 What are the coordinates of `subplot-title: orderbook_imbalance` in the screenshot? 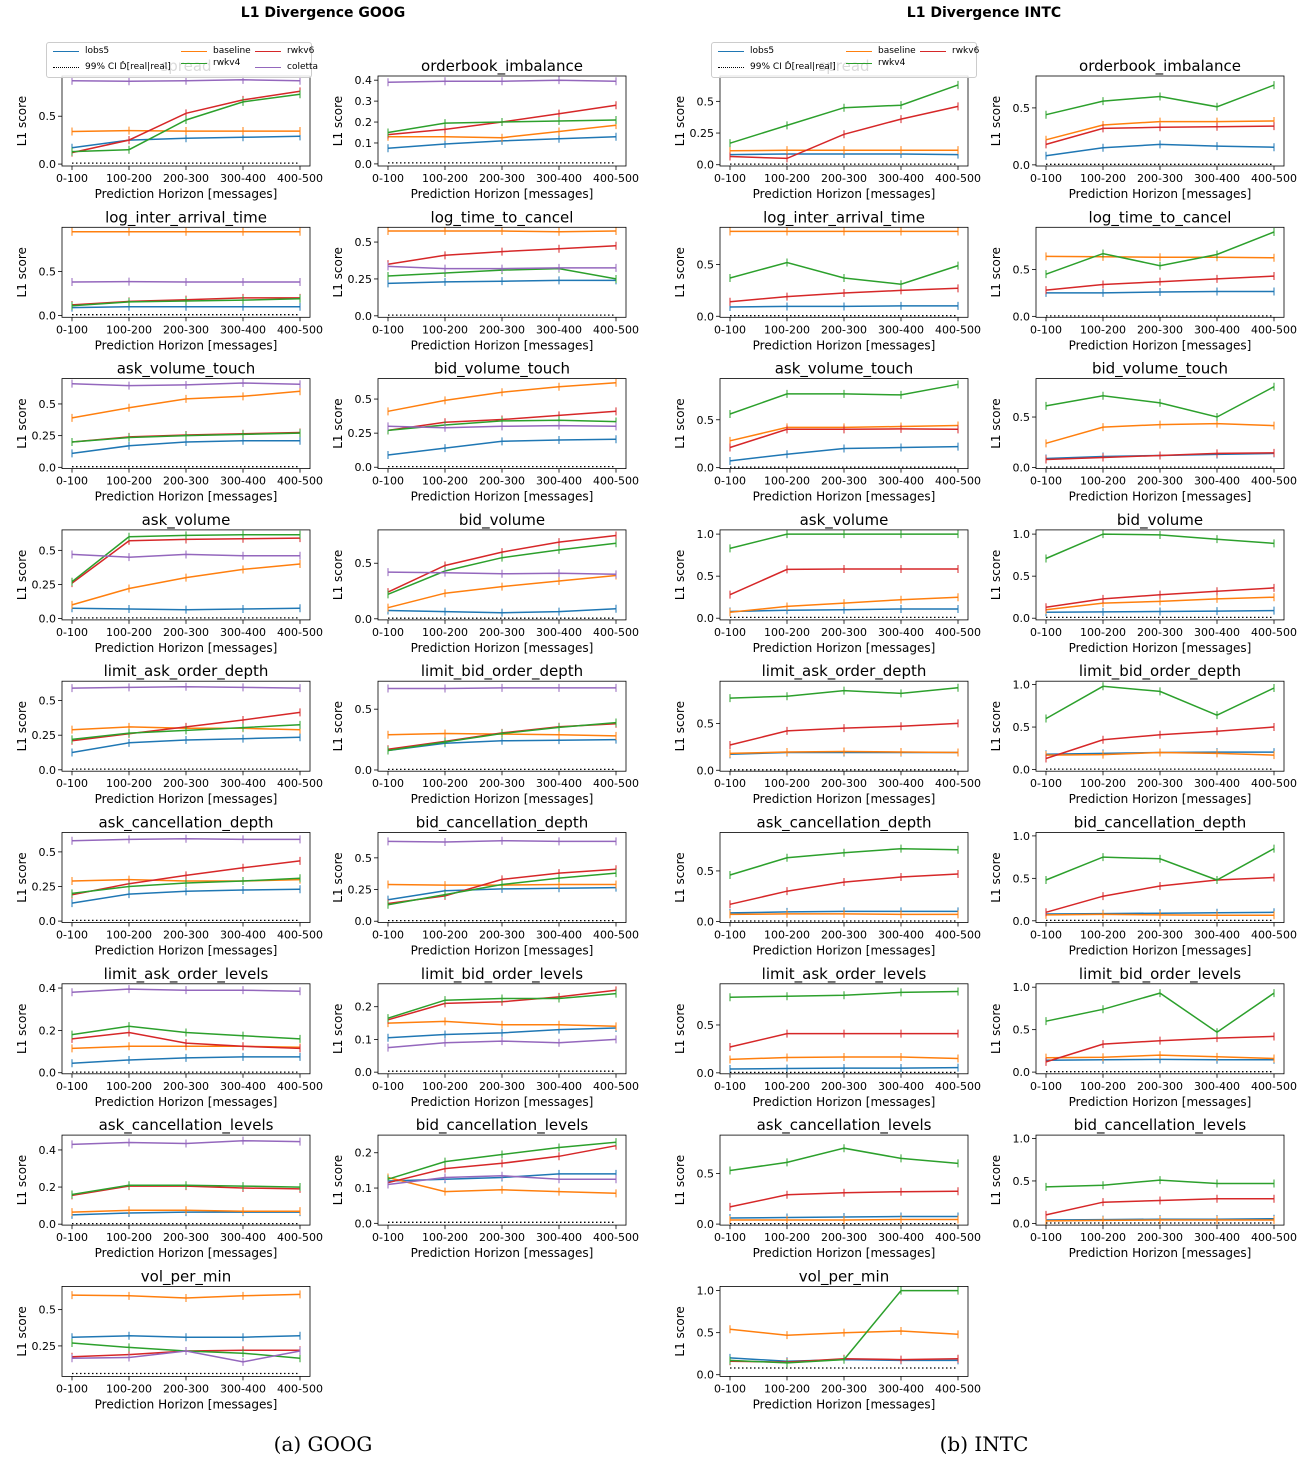 It's located at (502, 66).